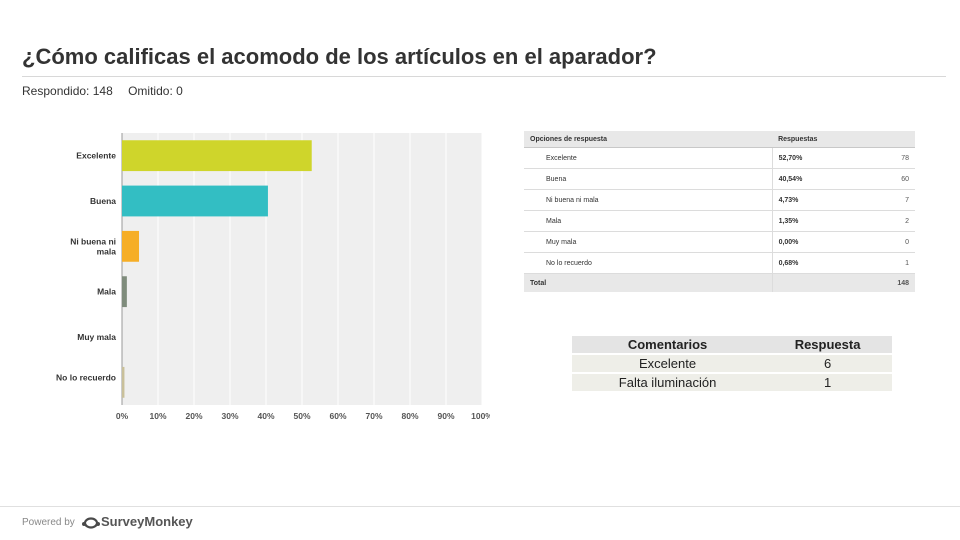 Image resolution: width=960 pixels, height=540 pixels. Describe the element at coordinates (843, 221) in the screenshot. I see `response-cell: 1,35% 2` at that location.